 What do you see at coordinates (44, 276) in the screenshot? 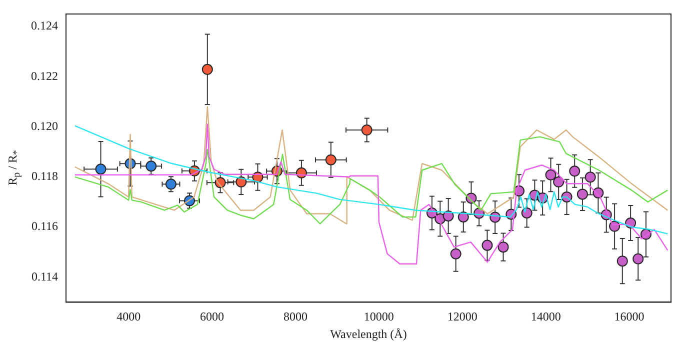
I see `y-tick-label: 0.114` at bounding box center [44, 276].